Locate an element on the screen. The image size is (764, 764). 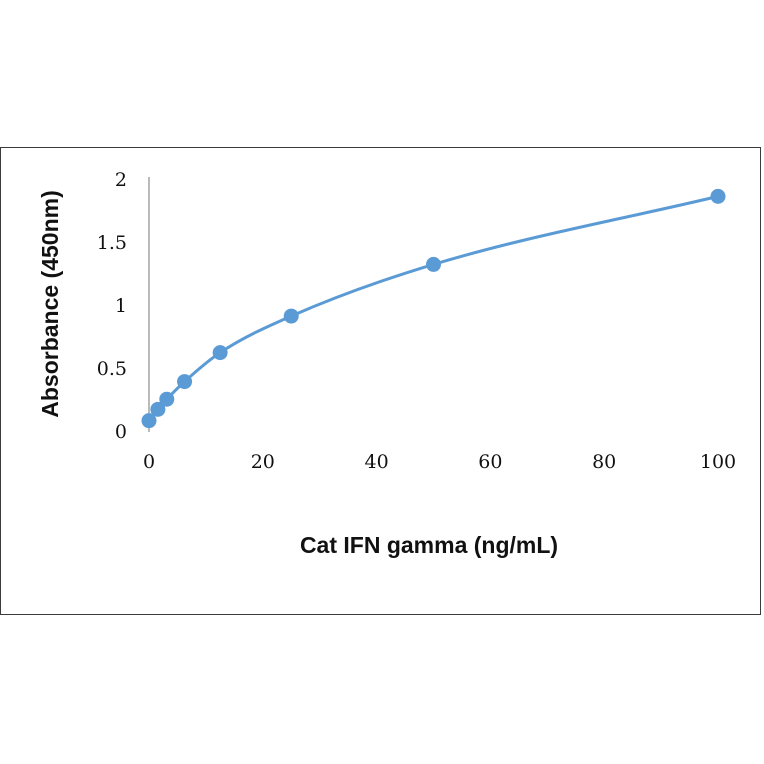
y-tick-label: 0 is located at coordinates (121, 432).